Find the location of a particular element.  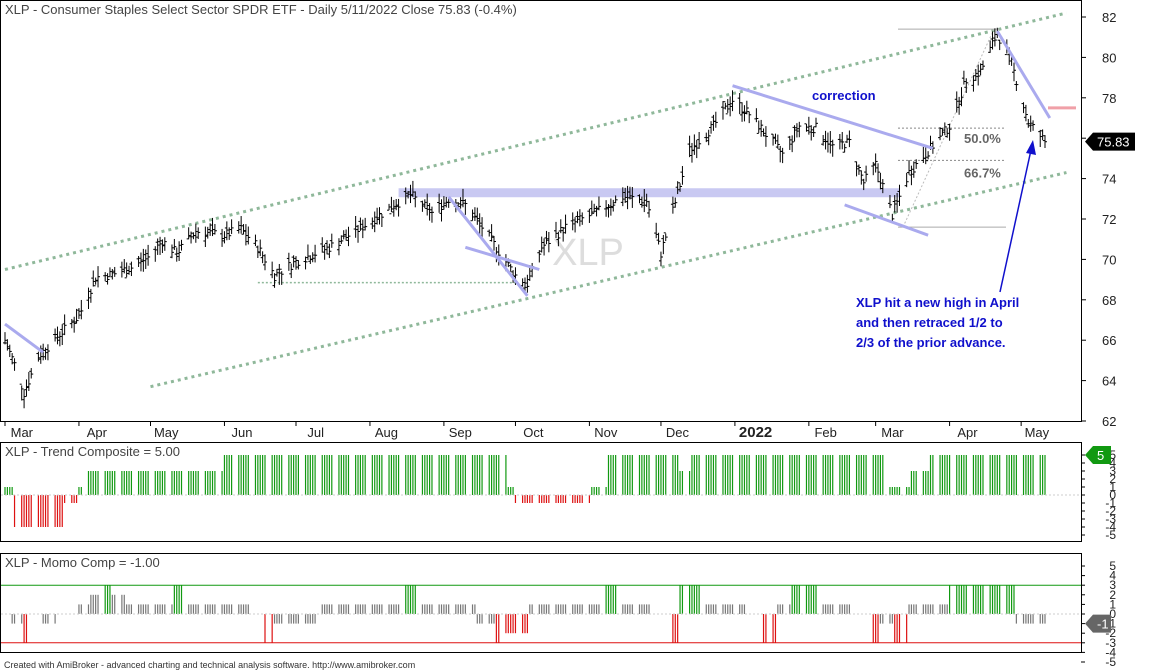

y-tick-label: 72 is located at coordinates (1109, 219).